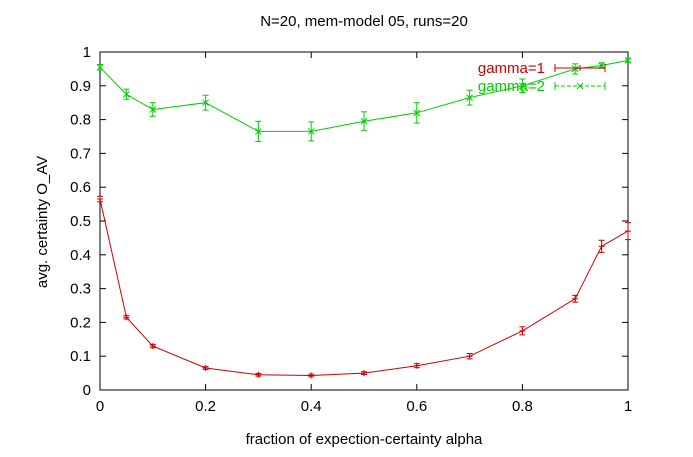 The image size is (693, 457). What do you see at coordinates (80, 153) in the screenshot?
I see `y-tick-label: 0.7` at bounding box center [80, 153].